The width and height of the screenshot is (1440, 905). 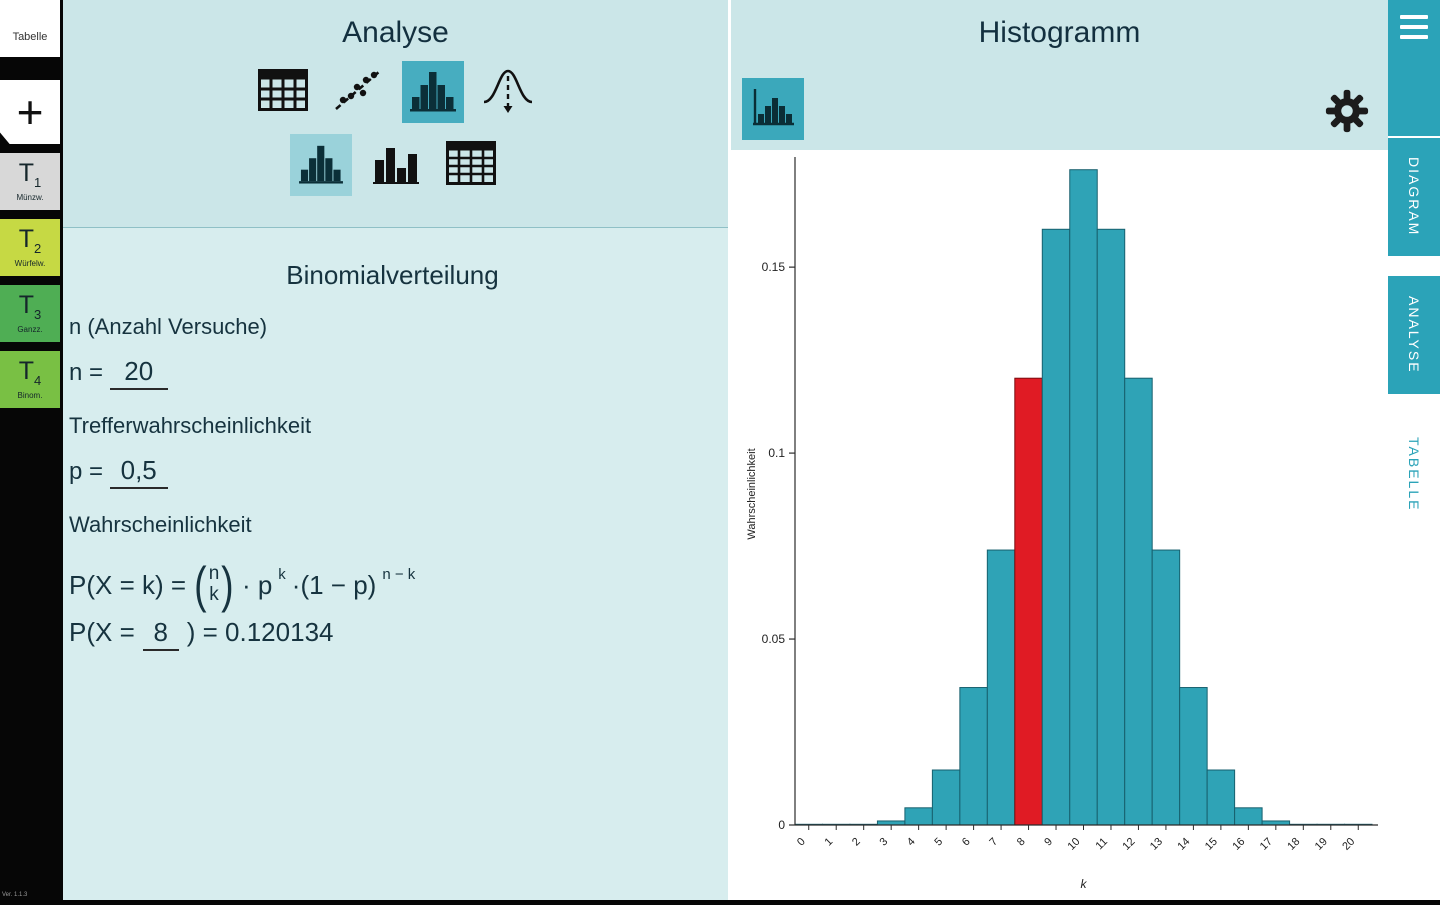 I want to click on bar-chart-subtype-button, so click(x=396, y=165).